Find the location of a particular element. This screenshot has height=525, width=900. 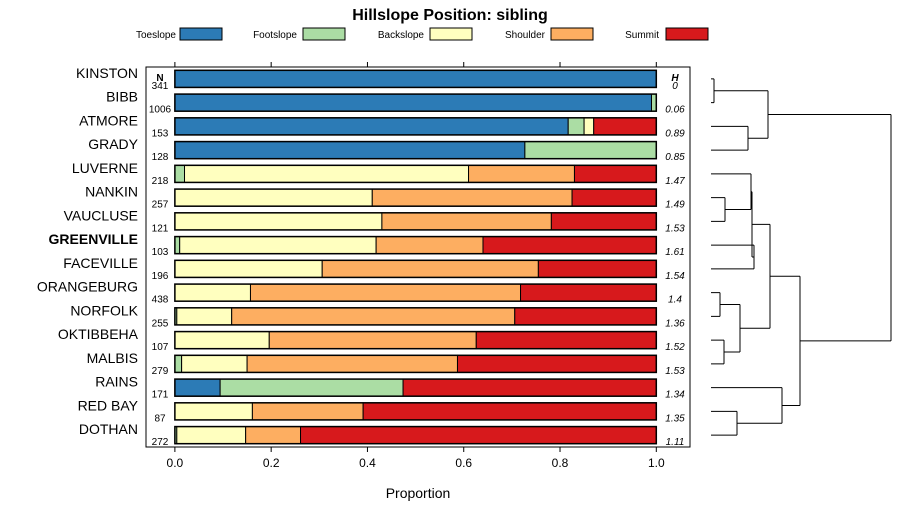

y-label-luverne: LUVERNE is located at coordinates (105, 168).